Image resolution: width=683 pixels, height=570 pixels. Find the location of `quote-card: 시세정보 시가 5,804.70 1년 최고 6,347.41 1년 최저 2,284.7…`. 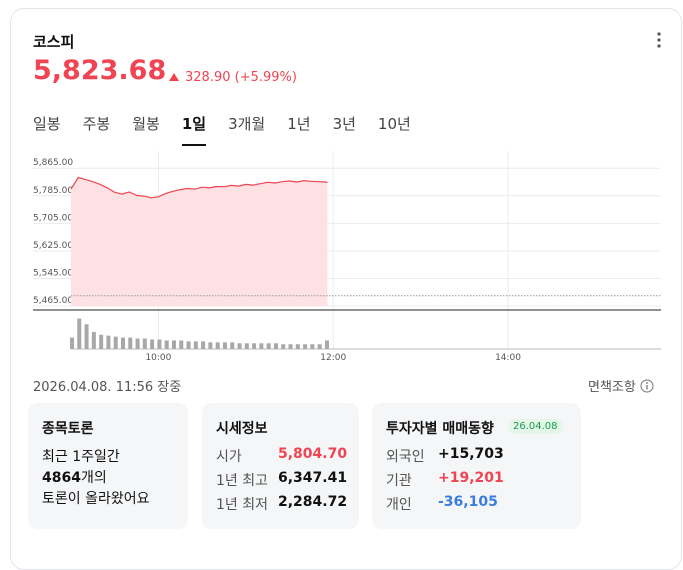

quote-card: 시세정보 시가 5,804.70 1년 최고 6,347.41 1년 최저 2,284.7… is located at coordinates (280, 466).